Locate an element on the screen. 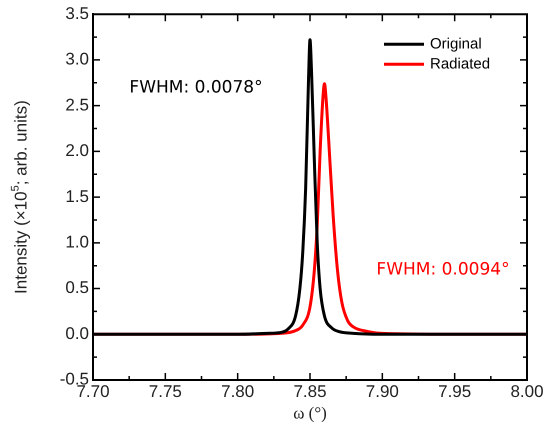 This screenshot has height=431, width=548. y-tick-label: 2.0 is located at coordinates (77, 150).